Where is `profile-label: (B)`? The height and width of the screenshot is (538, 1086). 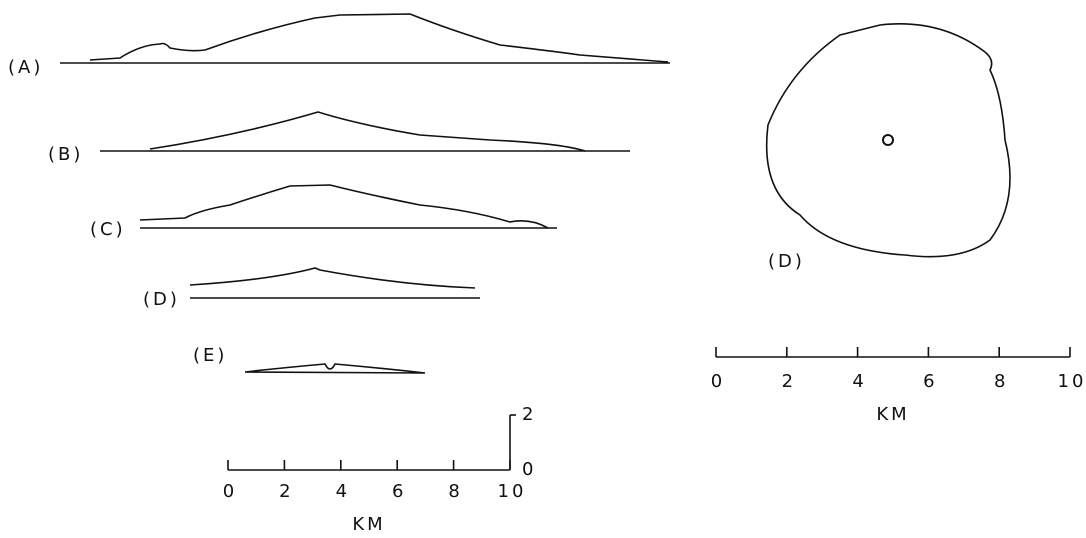 profile-label: (B) is located at coordinates (65, 154).